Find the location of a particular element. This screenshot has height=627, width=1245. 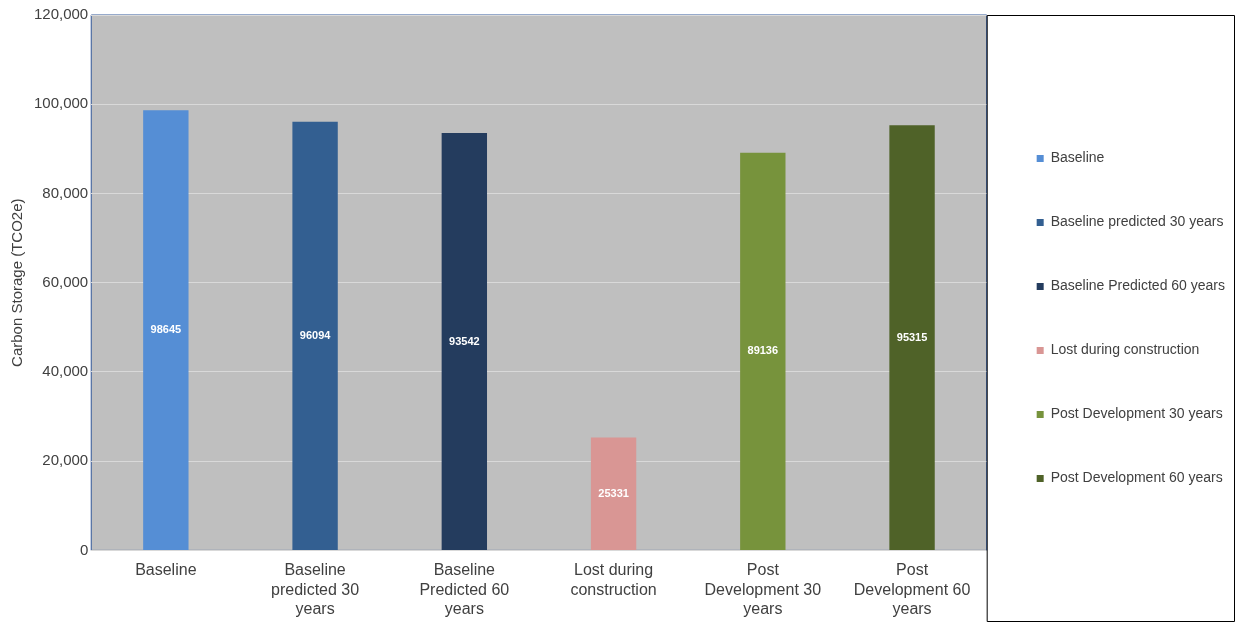

data-label: 95315 is located at coordinates (912, 336).